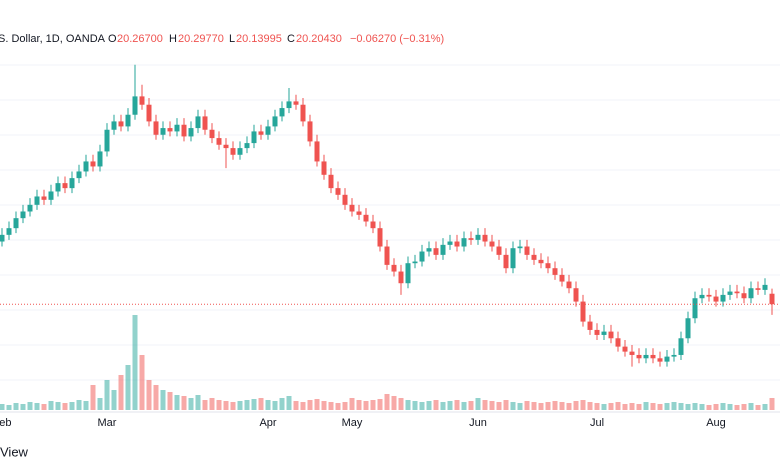 This screenshot has height=475, width=780. Describe the element at coordinates (397, 39) in the screenshot. I see `change-value: −0.06270 (−0.31%)` at that location.